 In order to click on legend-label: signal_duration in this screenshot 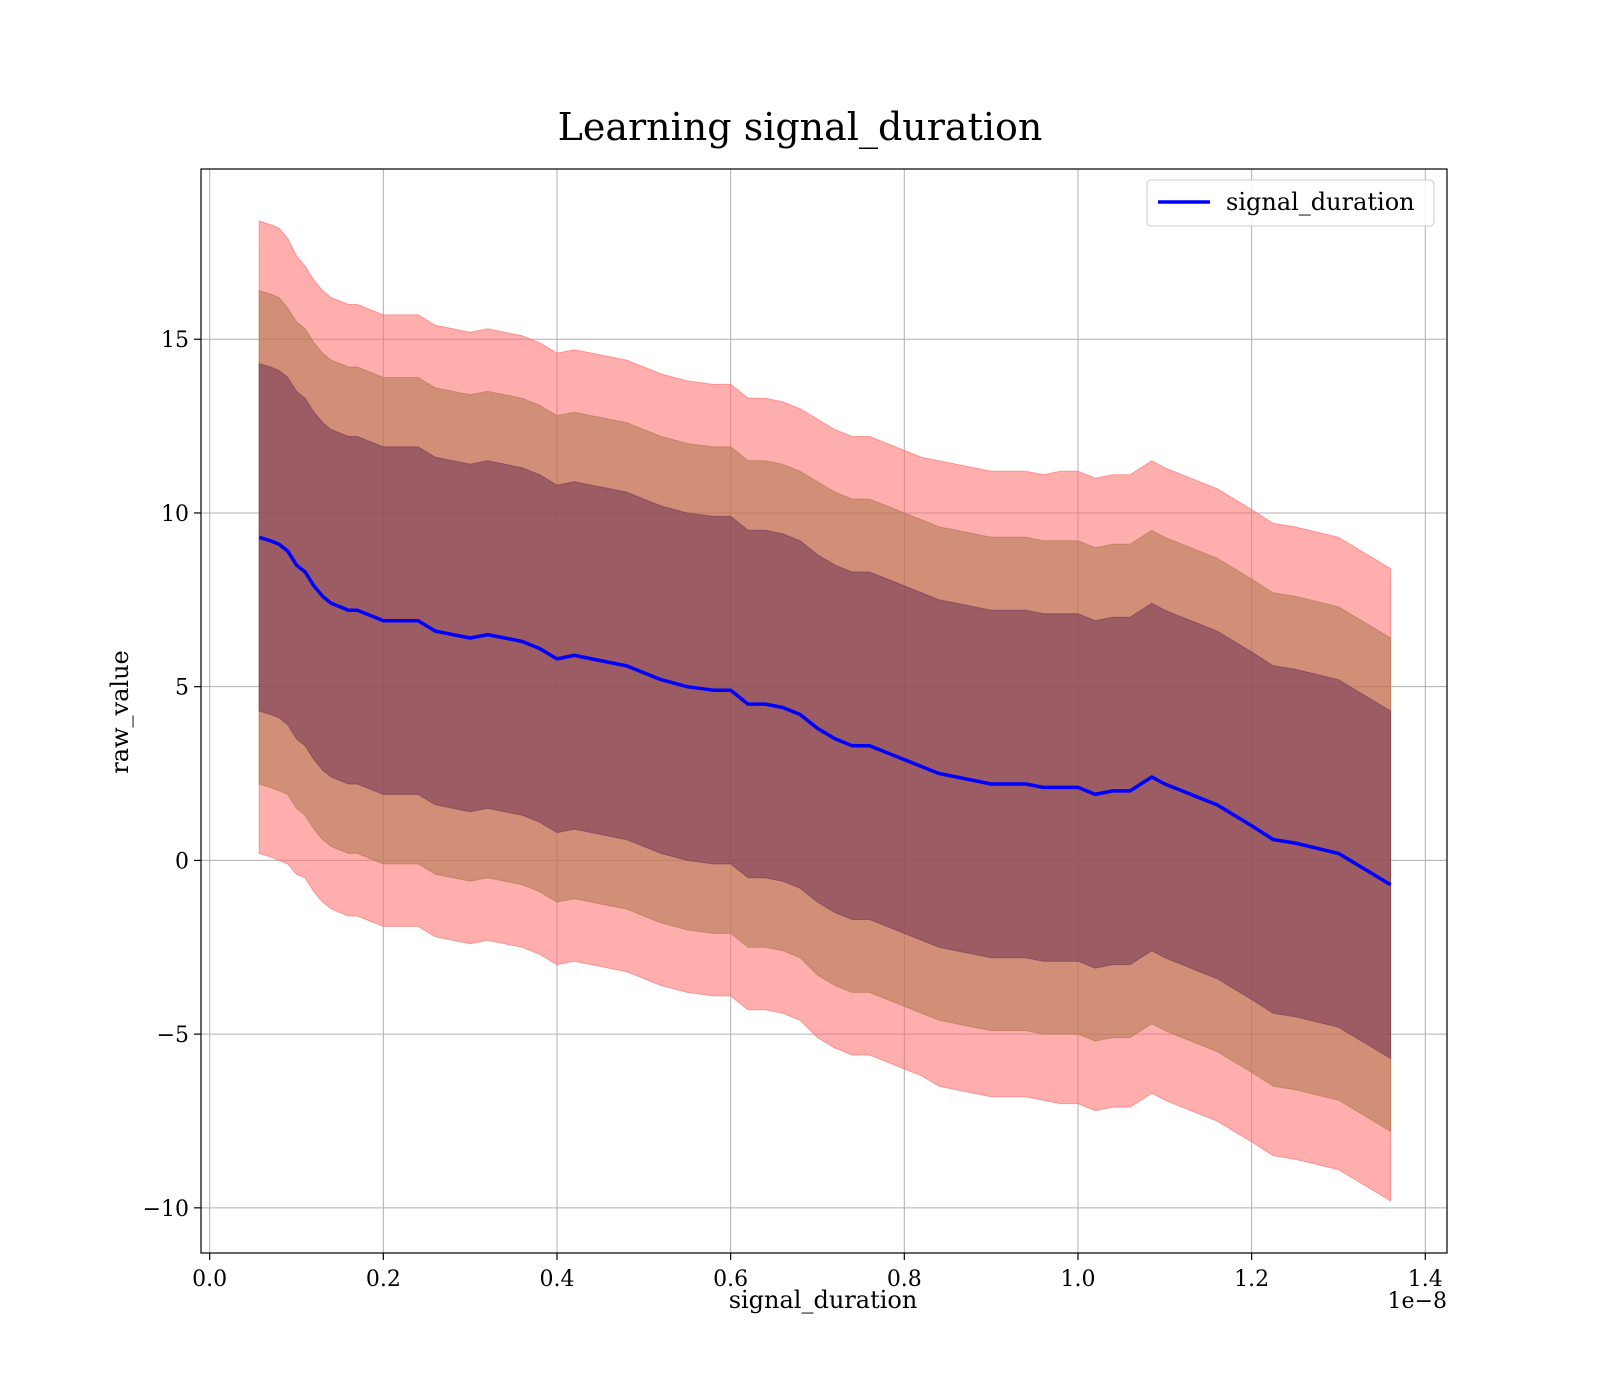, I will do `click(1320, 202)`.